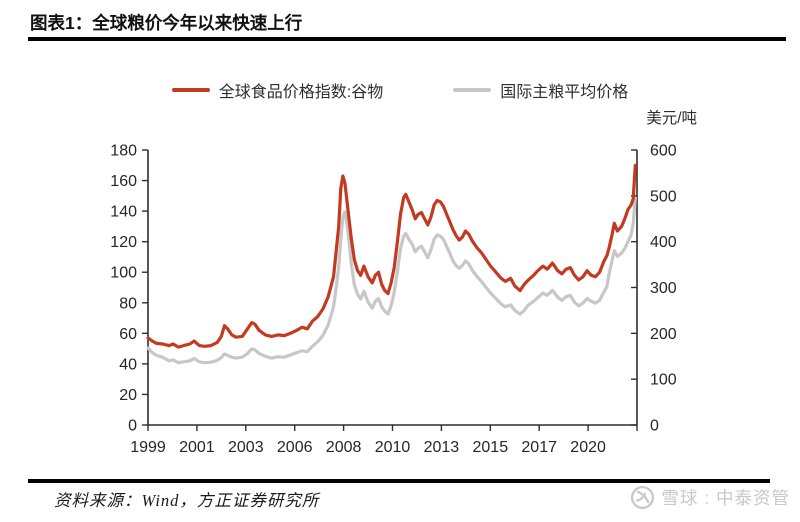 This screenshot has height=522, width=800. Describe the element at coordinates (643, 497) in the screenshot. I see `xueqiu-snowball-icon` at that location.